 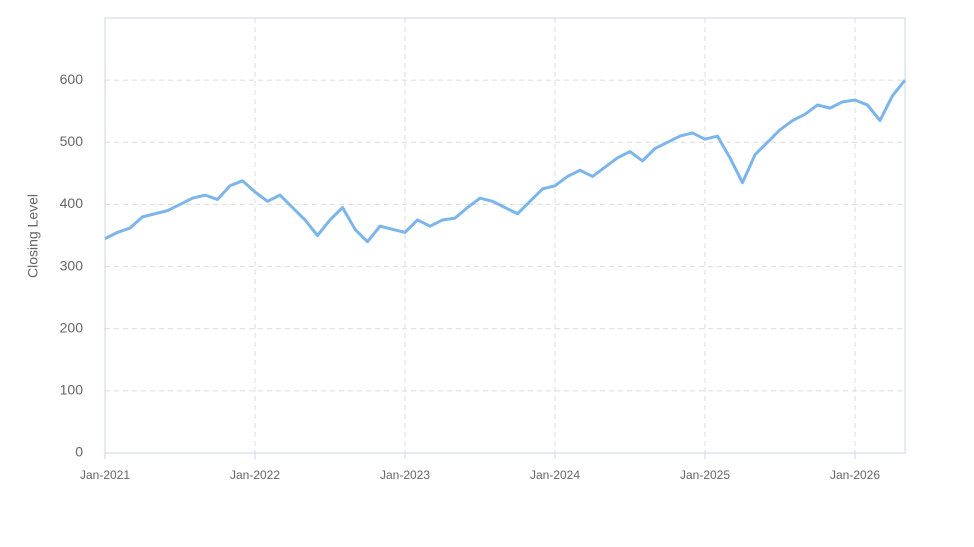 I want to click on y-tick-label: 400, so click(x=72, y=203).